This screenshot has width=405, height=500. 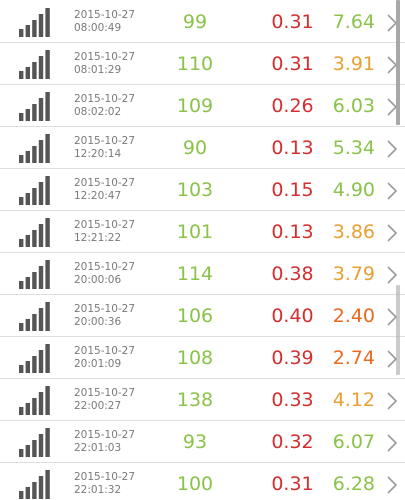 What do you see at coordinates (195, 22) in the screenshot?
I see `value-1: 99` at bounding box center [195, 22].